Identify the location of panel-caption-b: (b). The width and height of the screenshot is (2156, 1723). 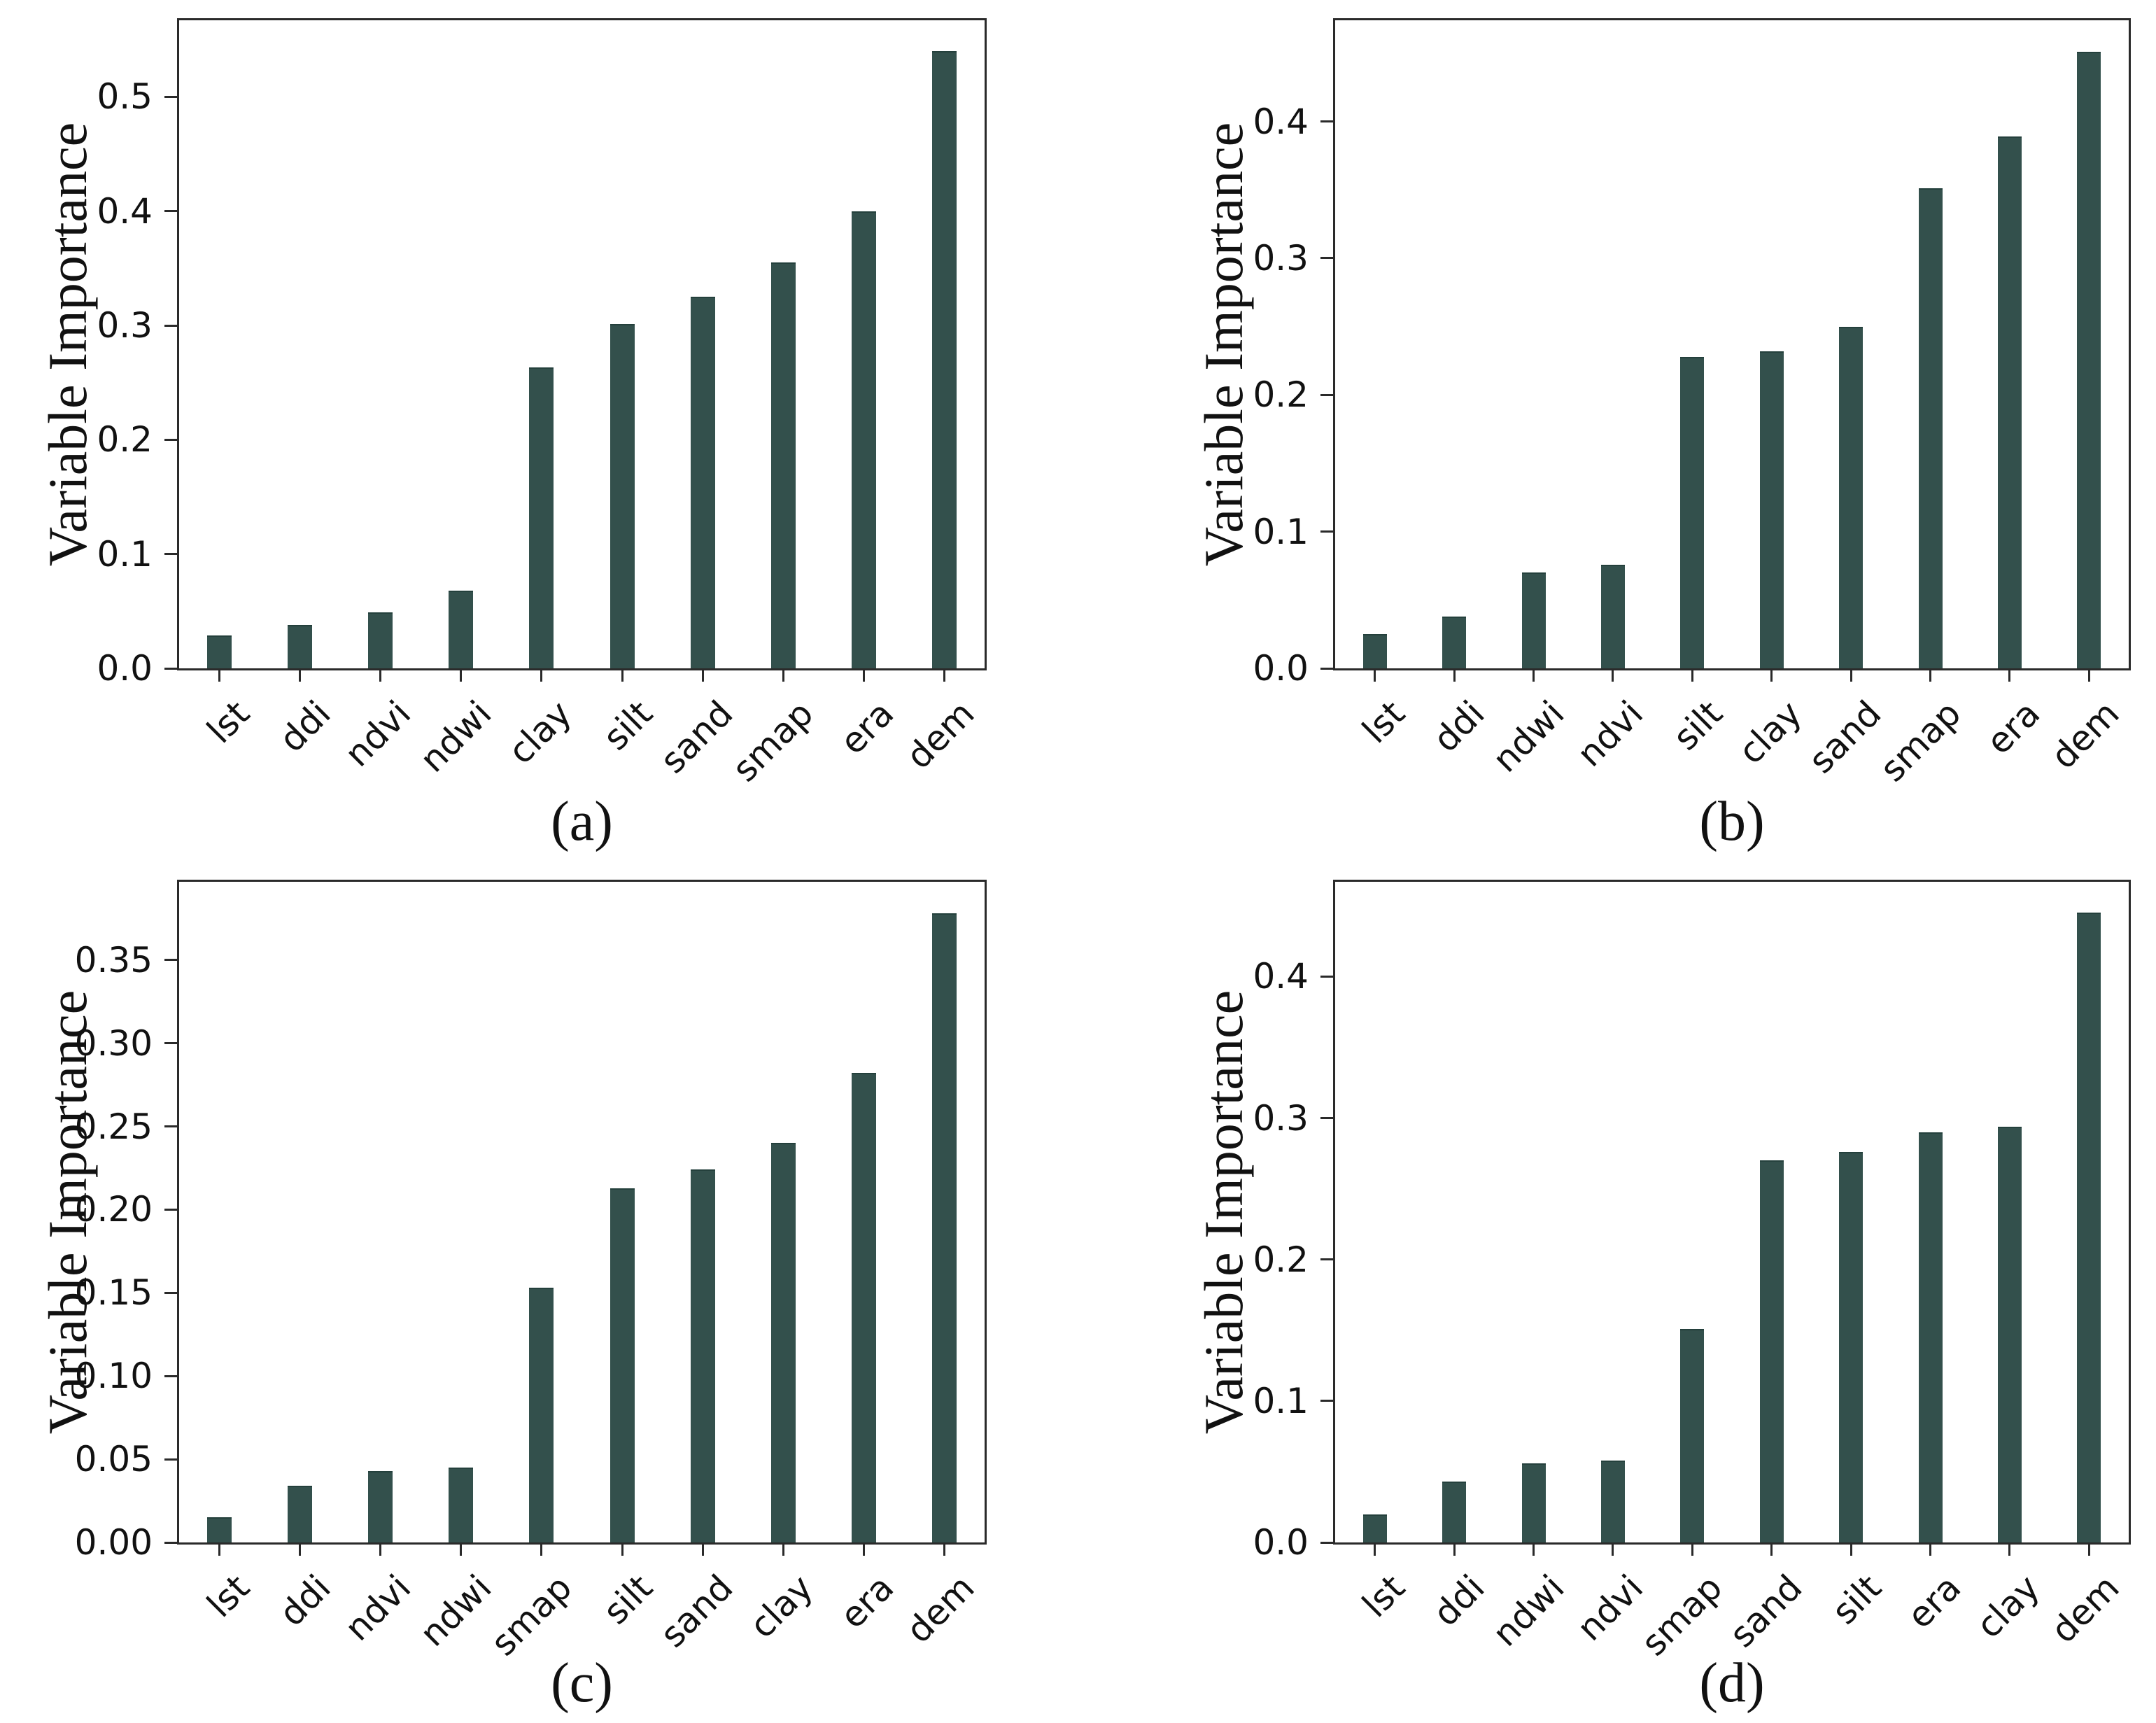
(1732, 822).